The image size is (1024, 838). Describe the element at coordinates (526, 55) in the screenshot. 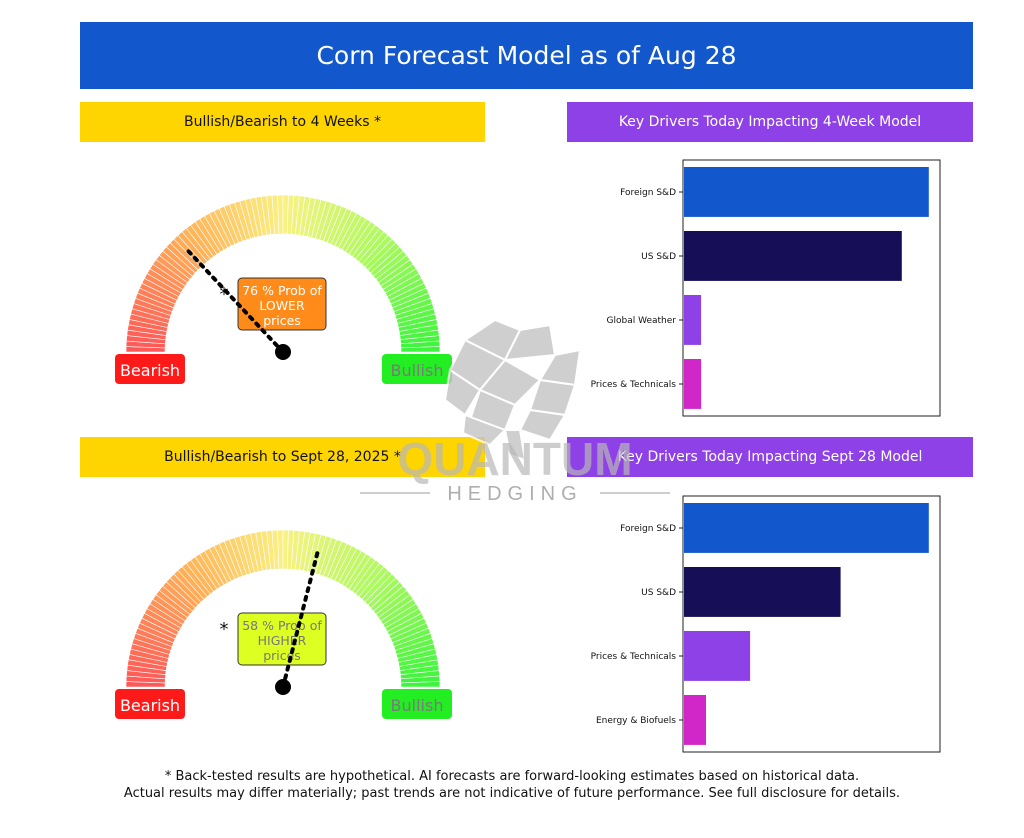

I see `page-title: Corn Forecast Model as of Aug 28` at that location.